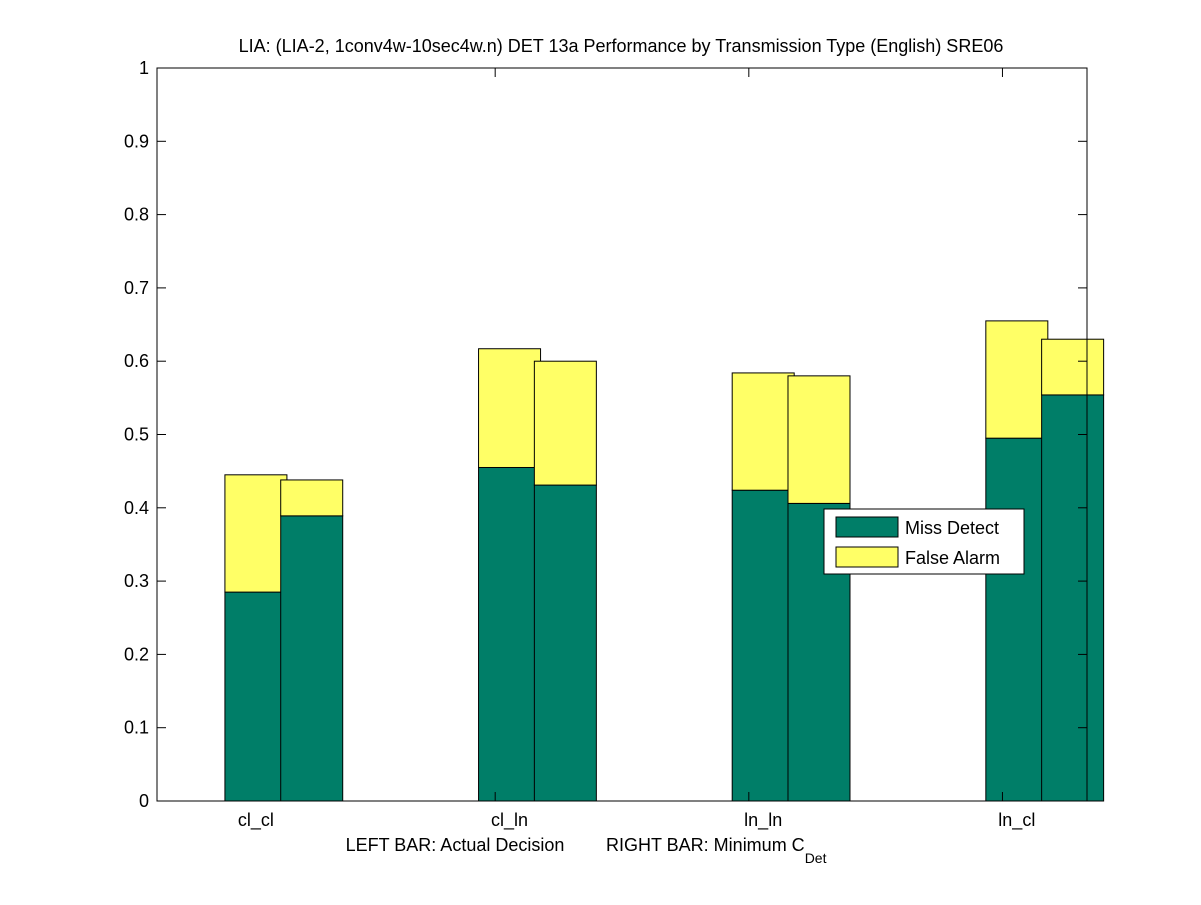 This screenshot has width=1201, height=905. Describe the element at coordinates (510, 408) in the screenshot. I see `bar-cl_ln-actual-false-alarm` at that location.